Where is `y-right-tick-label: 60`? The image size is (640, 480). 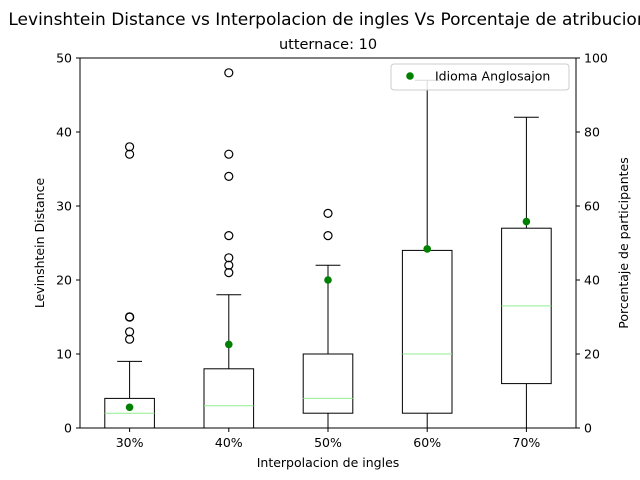
y-right-tick-label: 60 is located at coordinates (592, 206).